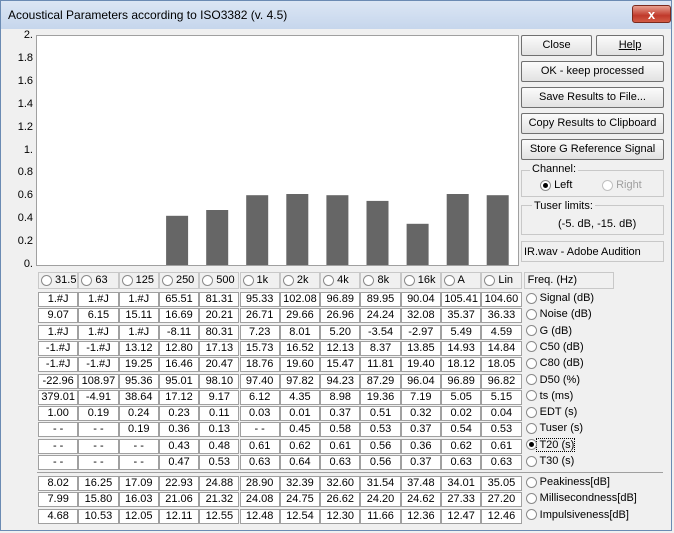  What do you see at coordinates (551, 412) in the screenshot?
I see `param-row-option: EDT (s)` at bounding box center [551, 412].